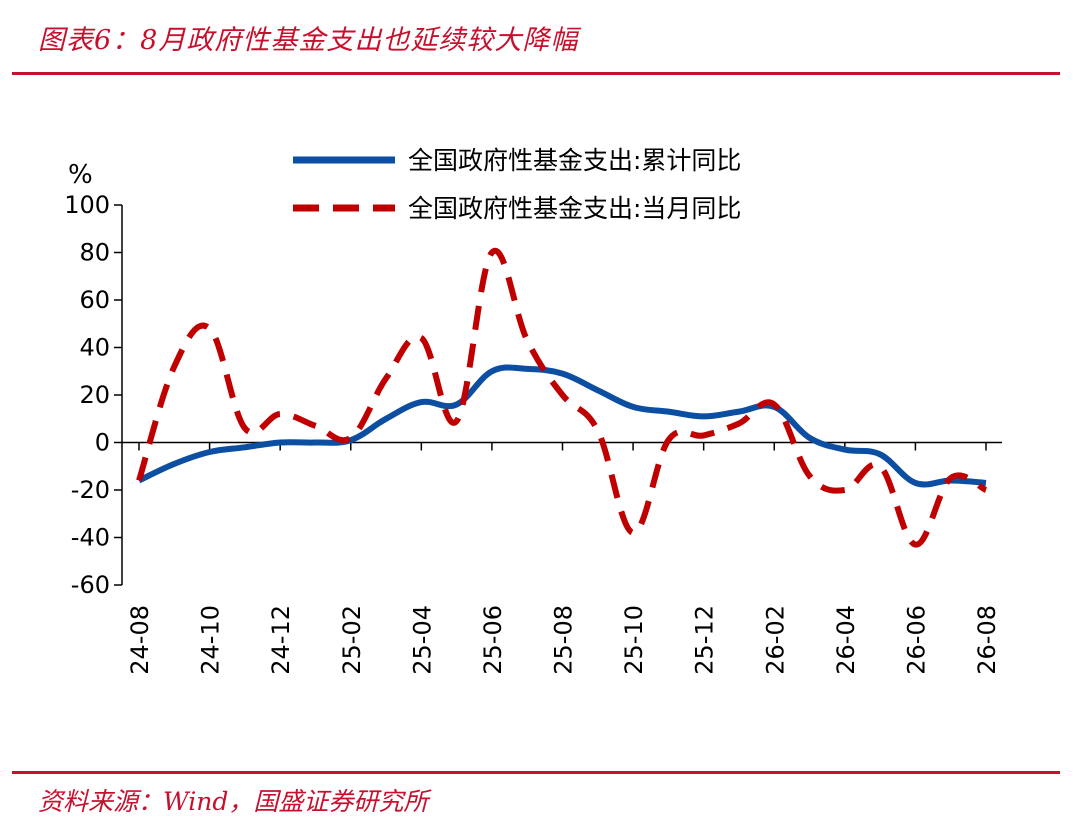 Image resolution: width=1080 pixels, height=833 pixels. What do you see at coordinates (775, 640) in the screenshot?
I see `x-tick-label: 26-02` at bounding box center [775, 640].